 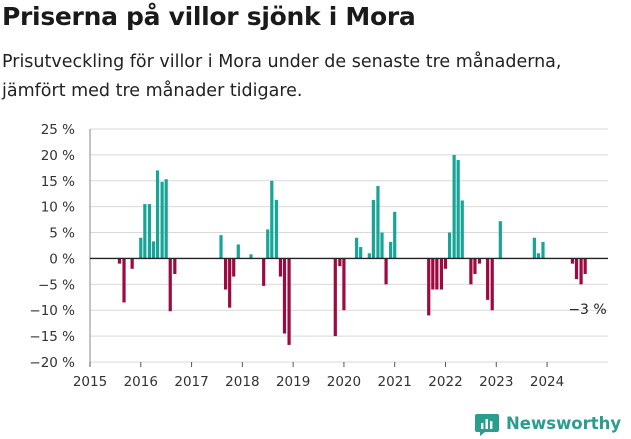 What do you see at coordinates (587, 310) in the screenshot?
I see `latest-value-label: −3 %` at bounding box center [587, 310].